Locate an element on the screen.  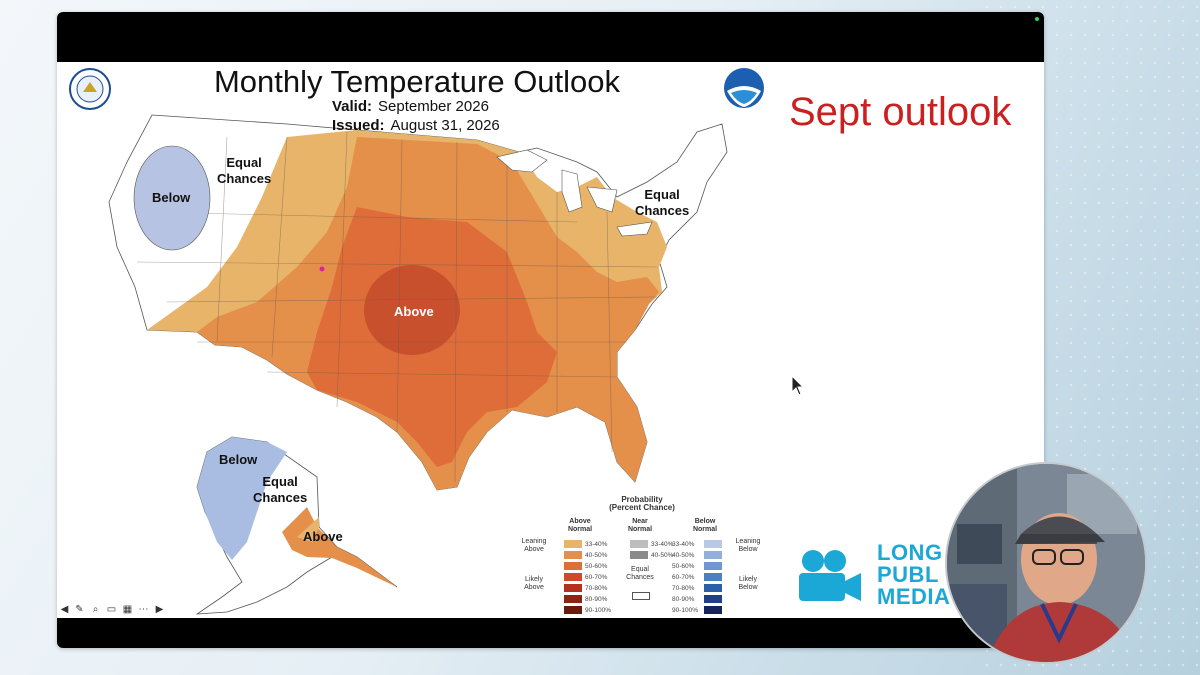
slide-bottom-bar is located at coordinates (550, 633).